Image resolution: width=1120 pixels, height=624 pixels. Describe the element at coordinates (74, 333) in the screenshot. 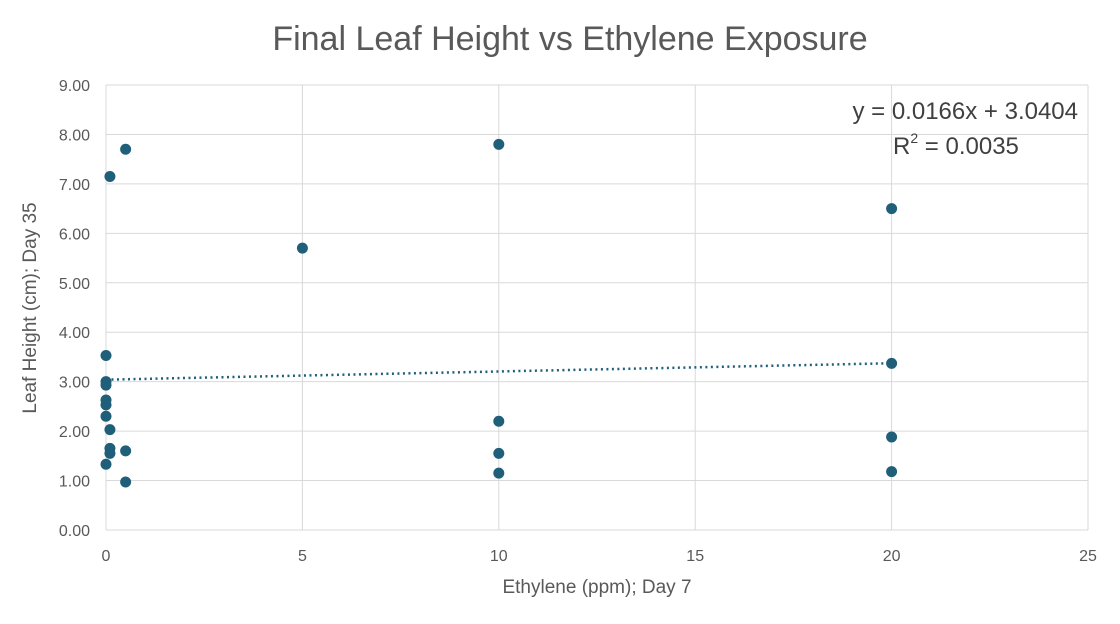

I see `y-tick-label: 4.00` at that location.